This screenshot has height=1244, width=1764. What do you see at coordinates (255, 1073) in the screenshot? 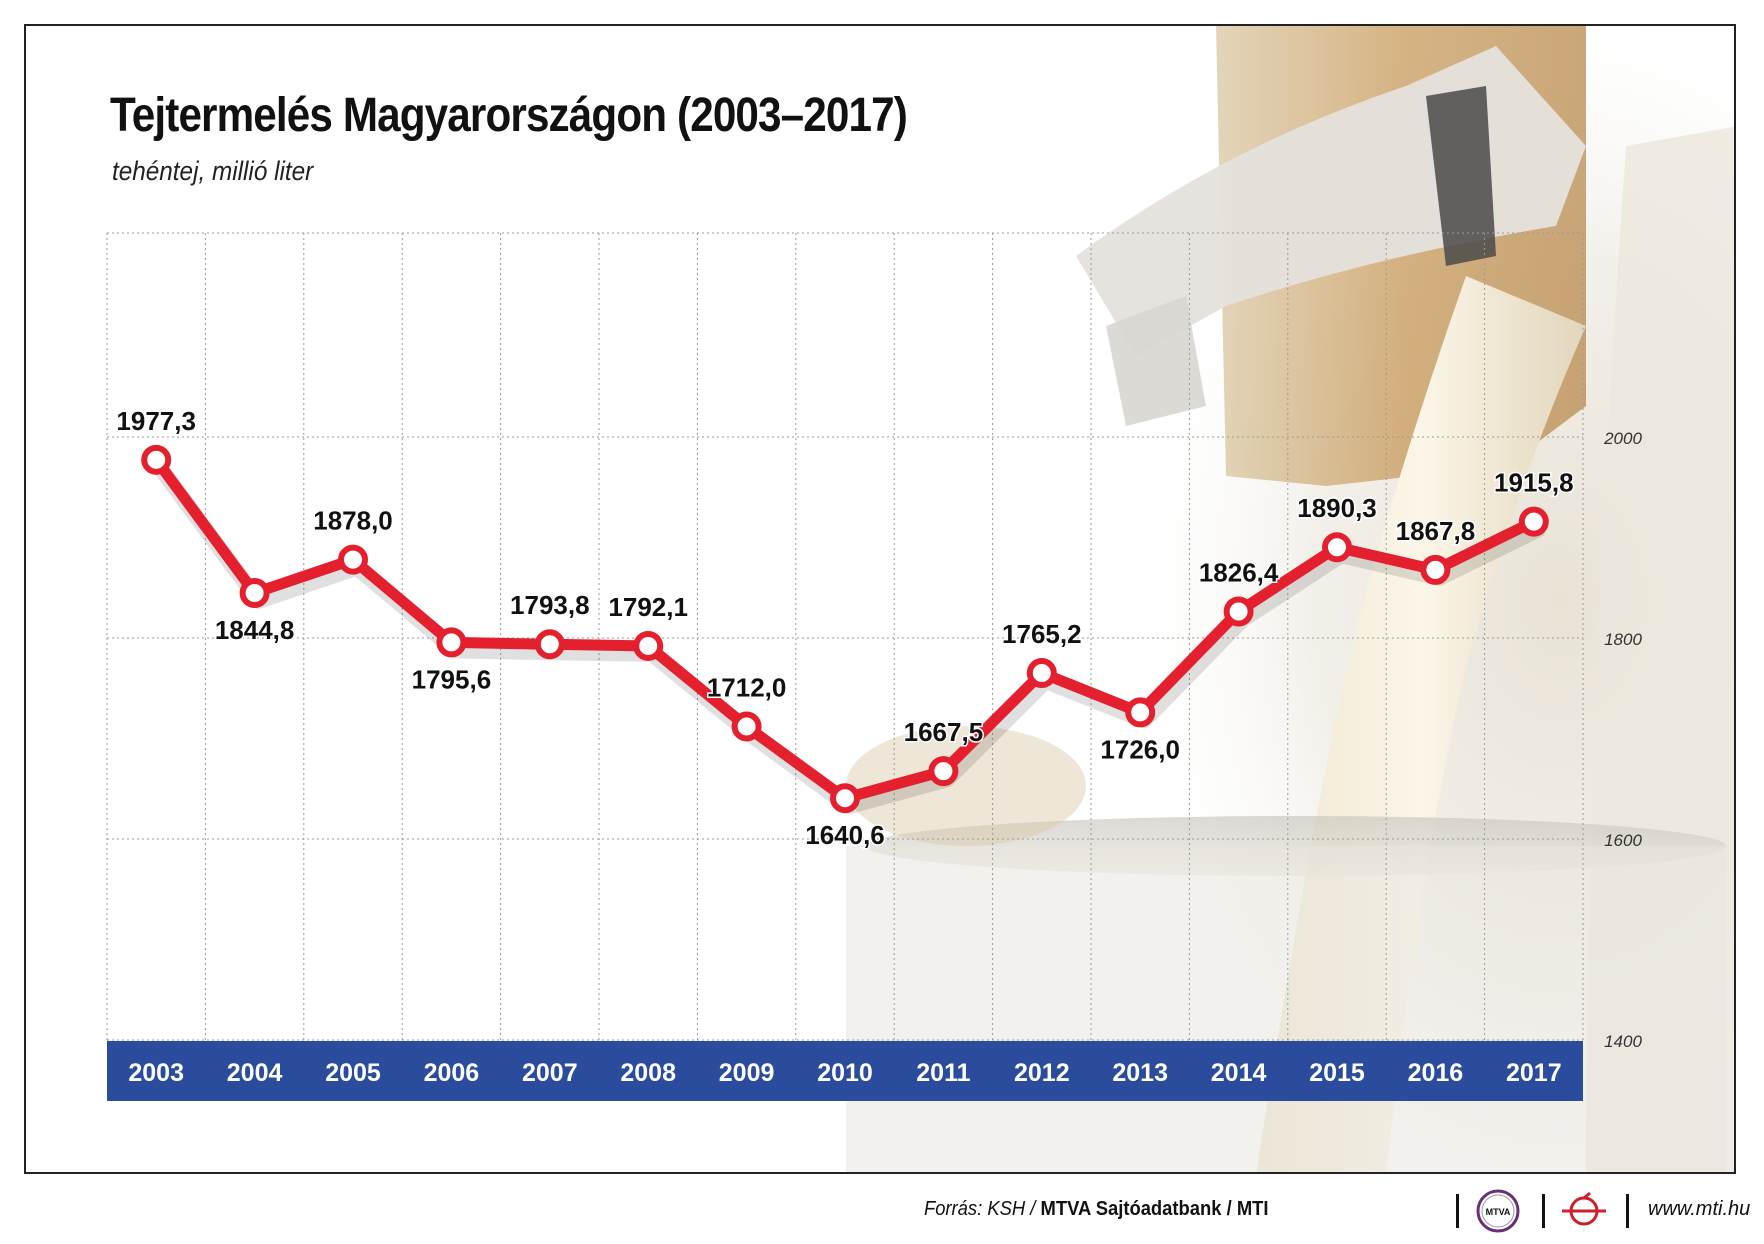
I see `x-tick-label: 2004` at bounding box center [255, 1073].